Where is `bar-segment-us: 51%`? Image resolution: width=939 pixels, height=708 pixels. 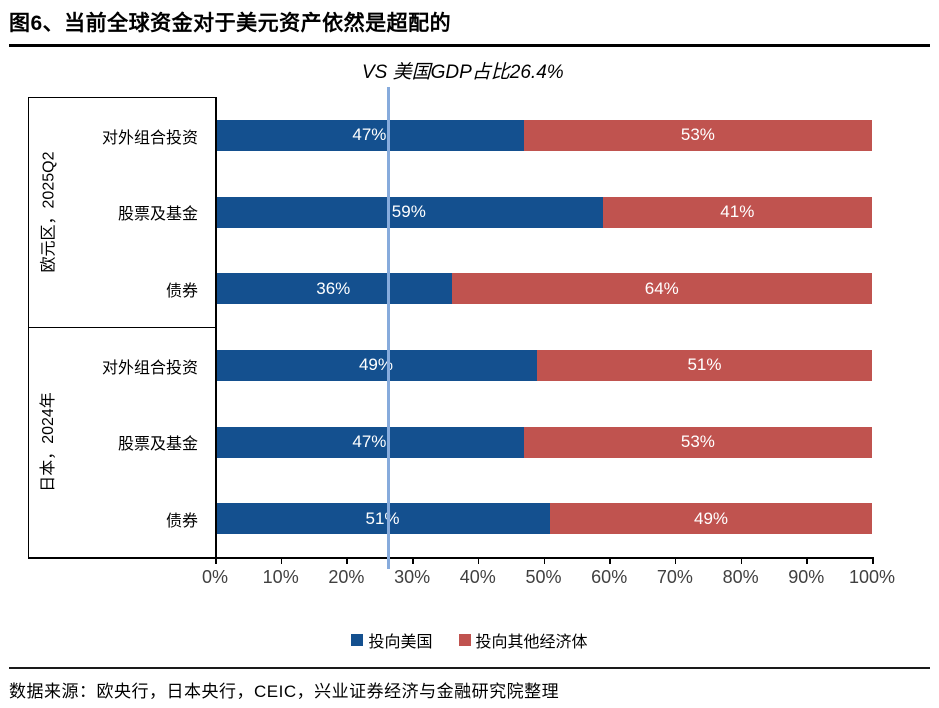 bar-segment-us: 51% is located at coordinates (383, 519).